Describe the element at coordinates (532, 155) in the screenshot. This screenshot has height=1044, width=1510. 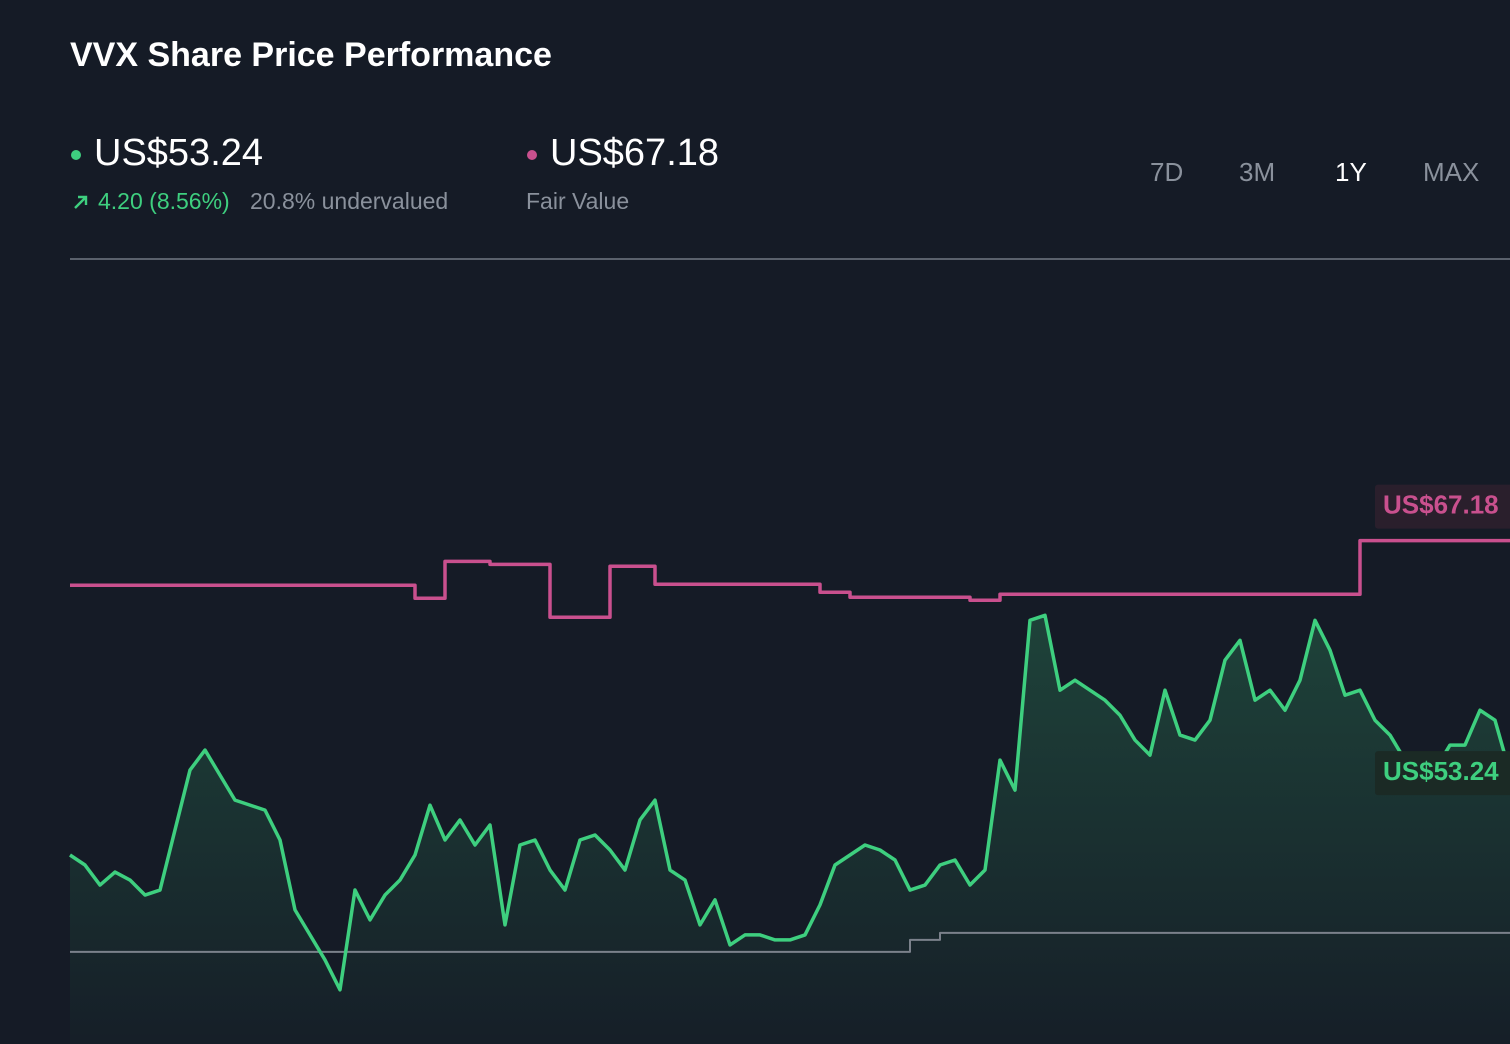
I see `fair-dot` at that location.